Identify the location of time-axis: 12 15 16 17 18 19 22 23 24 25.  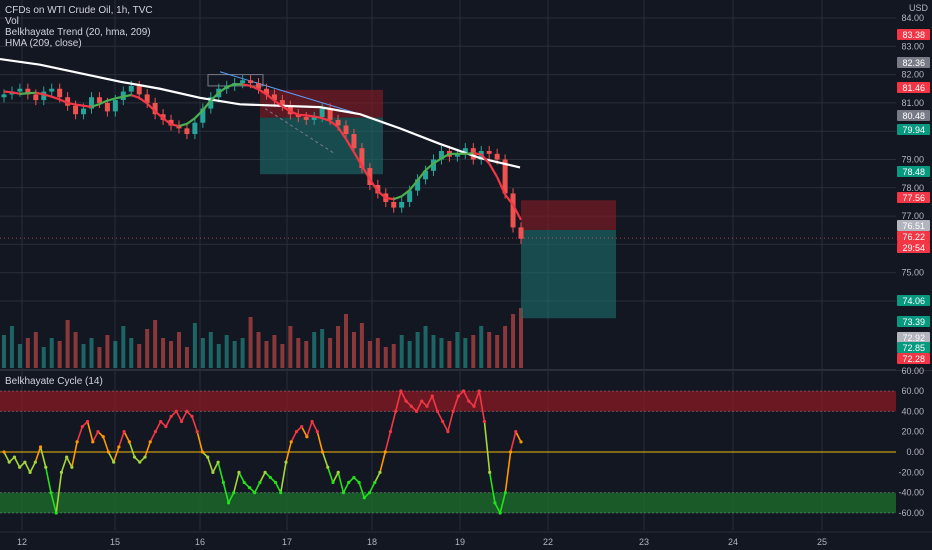
(466, 540).